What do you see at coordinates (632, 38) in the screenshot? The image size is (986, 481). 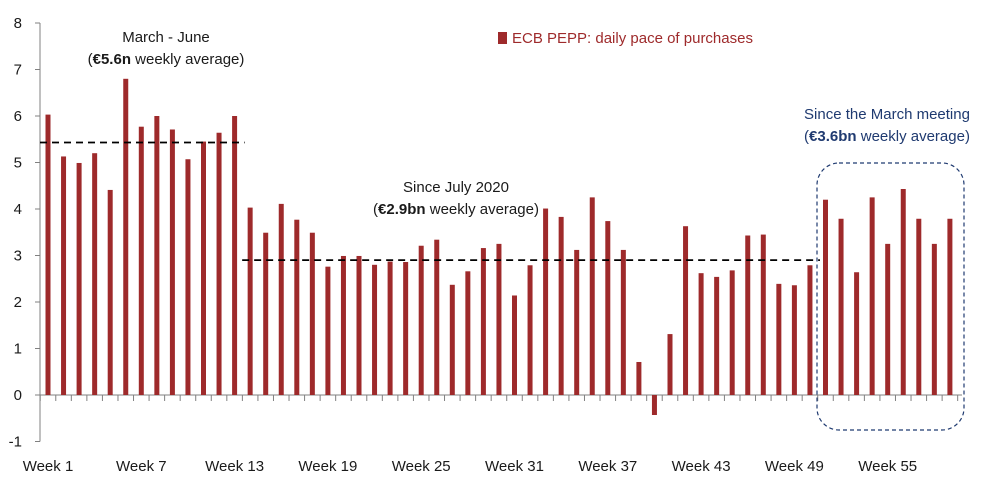 I see `legend-label: ECB PEPP: daily pace of purchases` at bounding box center [632, 38].